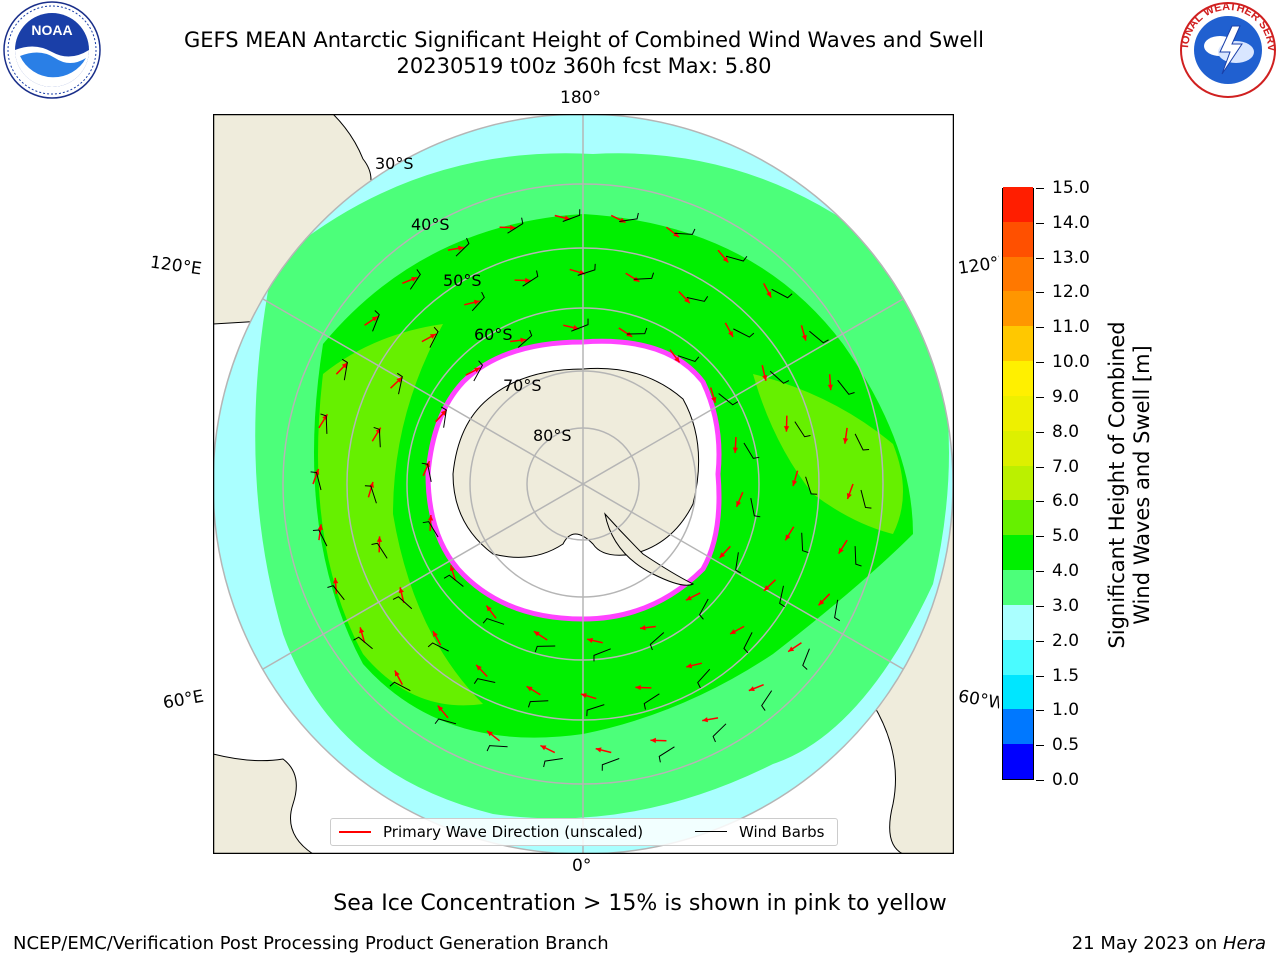 The image size is (1280, 960). What do you see at coordinates (576, 462) in the screenshot?
I see `antarctica-land` at bounding box center [576, 462].